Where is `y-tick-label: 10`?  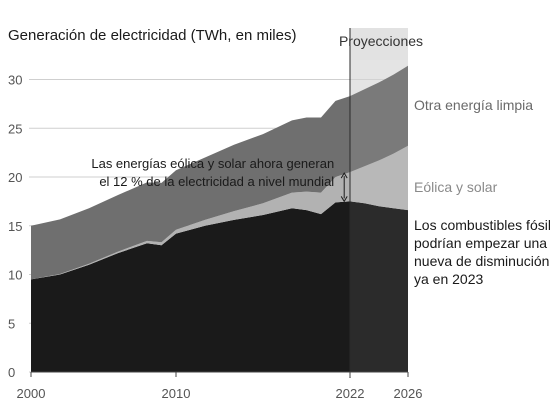
y-tick-label: 10 is located at coordinates (15, 275).